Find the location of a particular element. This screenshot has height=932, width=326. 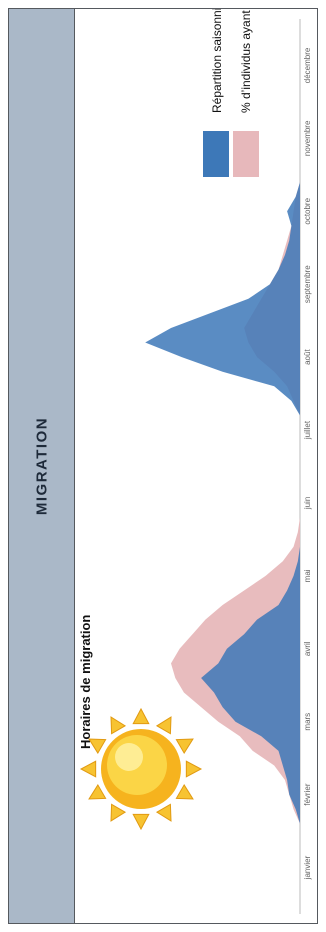

legend-swatch-cumulative is located at coordinates (246, 154).